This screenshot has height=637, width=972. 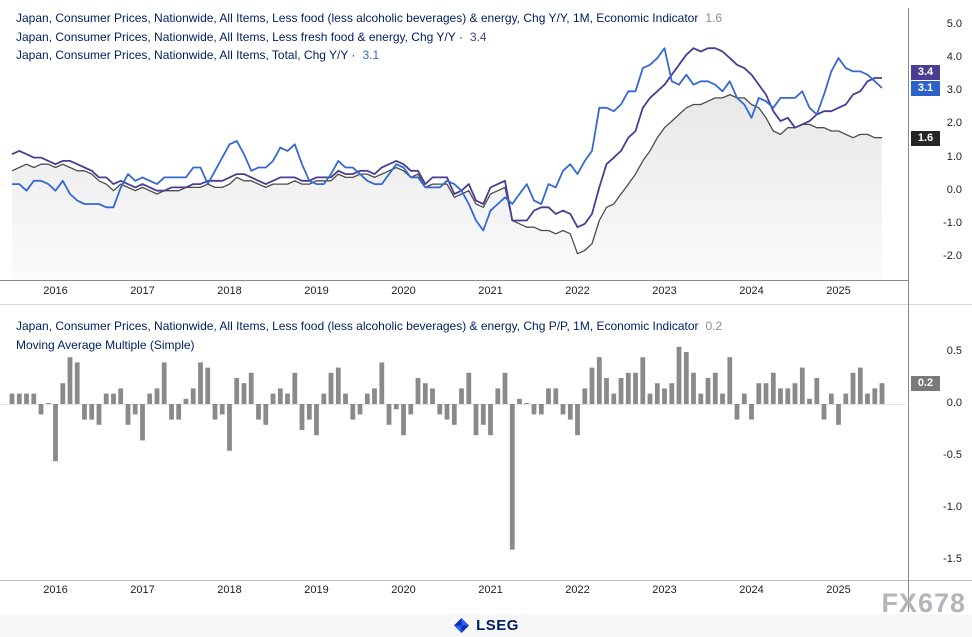 I want to click on legend-value: 3.1, so click(x=371, y=55).